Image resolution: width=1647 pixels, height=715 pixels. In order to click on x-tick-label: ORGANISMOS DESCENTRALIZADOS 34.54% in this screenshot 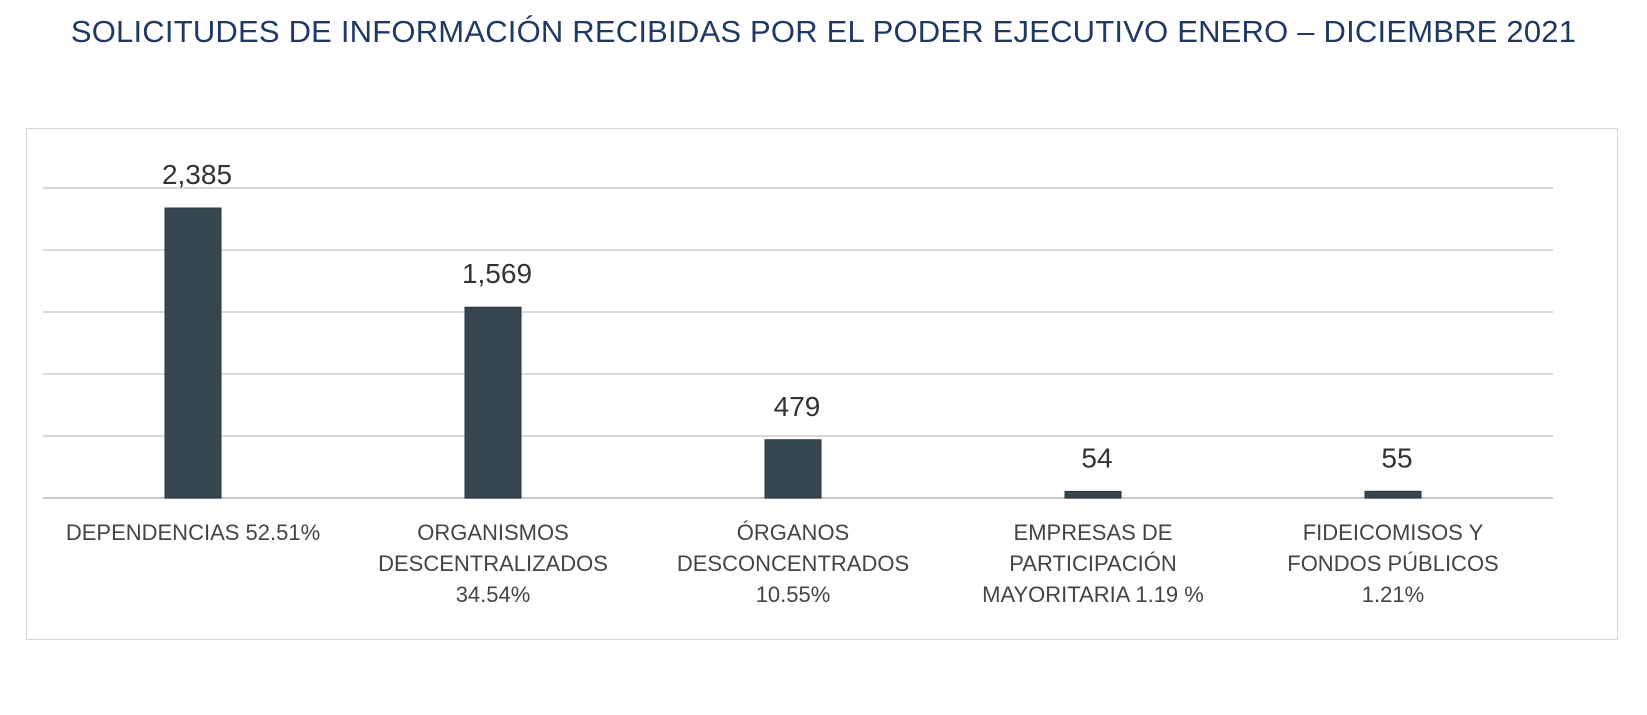, I will do `click(493, 563)`.